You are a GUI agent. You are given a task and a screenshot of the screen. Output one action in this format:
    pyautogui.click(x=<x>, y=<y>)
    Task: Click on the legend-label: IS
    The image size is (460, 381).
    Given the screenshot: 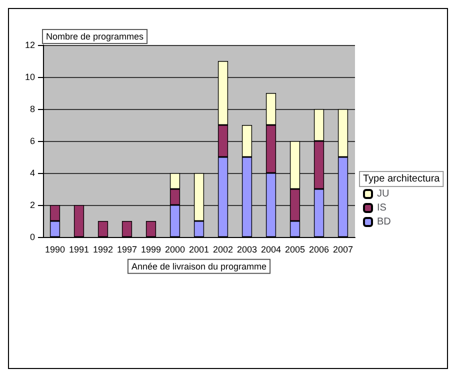 What is the action you would take?
    pyautogui.click(x=382, y=208)
    